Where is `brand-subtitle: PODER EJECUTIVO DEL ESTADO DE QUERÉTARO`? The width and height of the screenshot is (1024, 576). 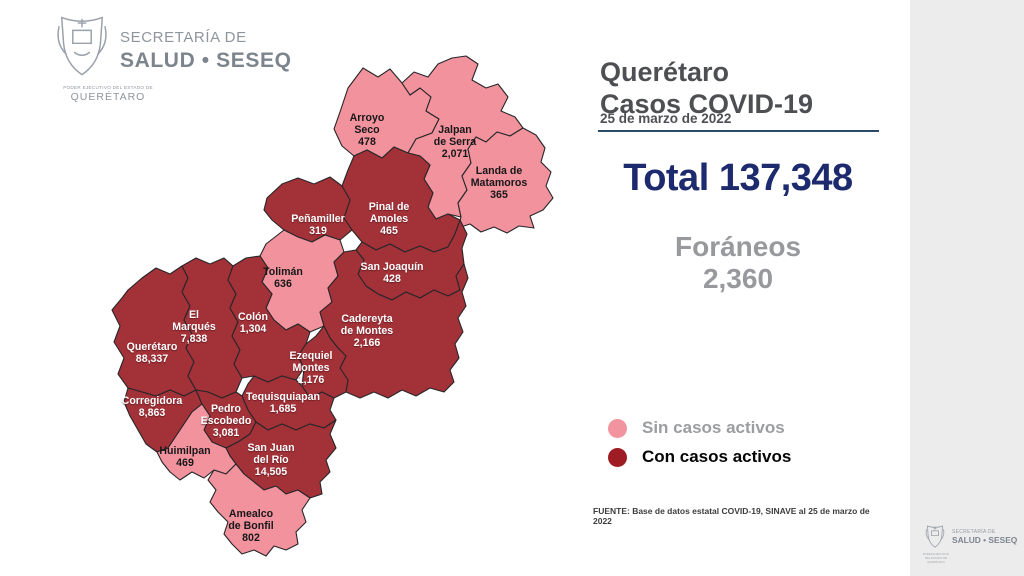
brand-subtitle: PODER EJECUTIVO DEL ESTADO DE QUERÉTARO is located at coordinates (108, 94).